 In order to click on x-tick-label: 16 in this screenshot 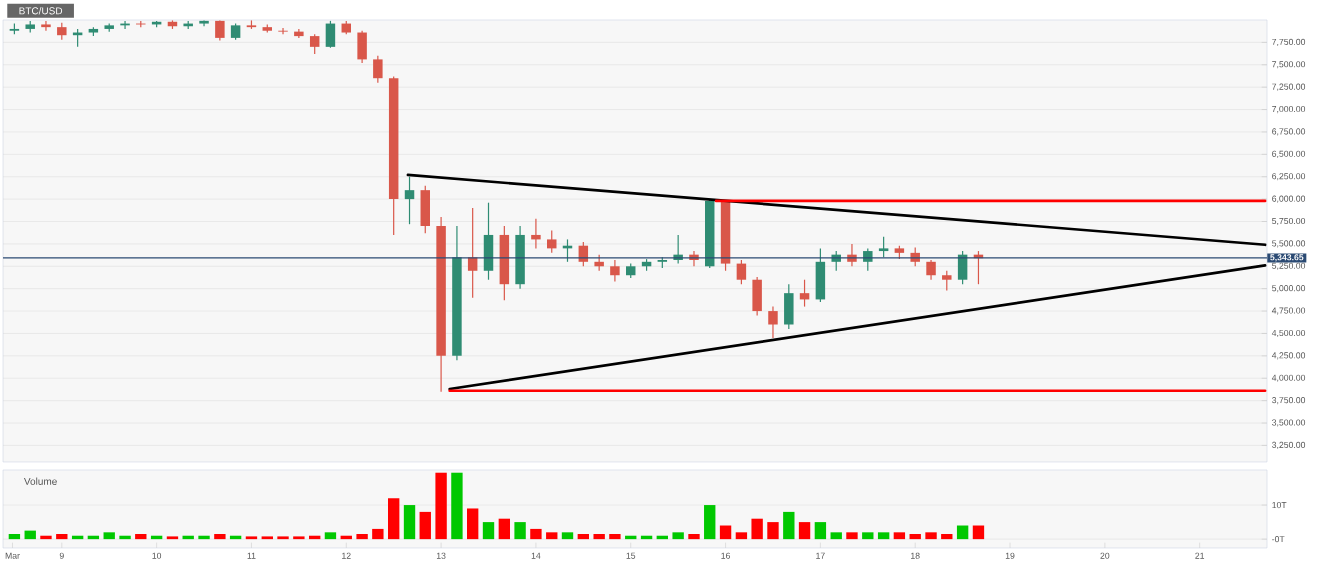, I will do `click(725, 555)`.